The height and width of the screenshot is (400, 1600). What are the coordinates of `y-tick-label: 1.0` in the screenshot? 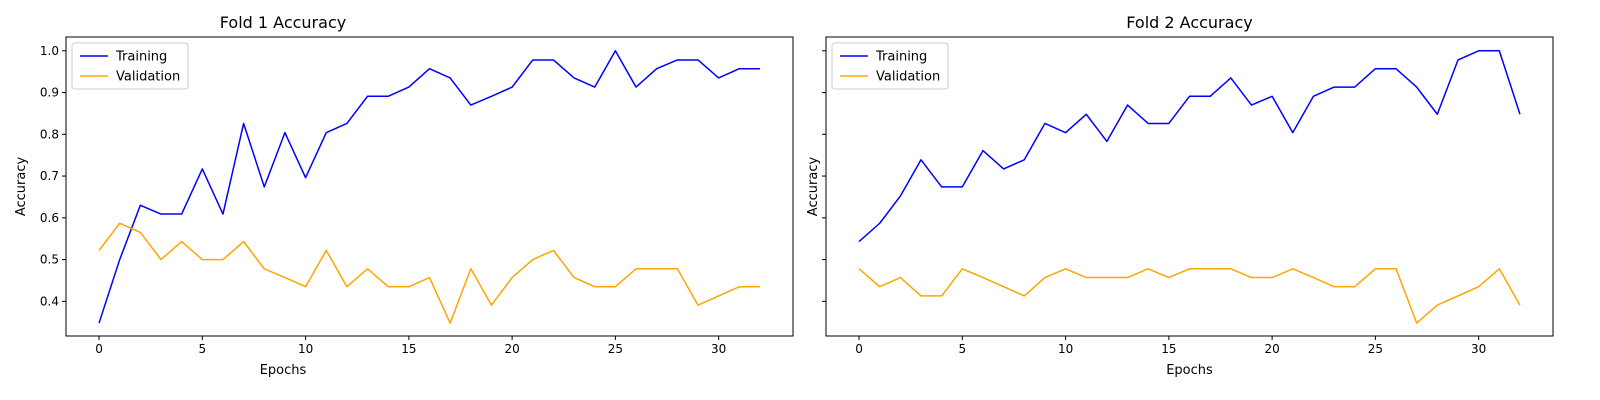 It's located at (49, 51).